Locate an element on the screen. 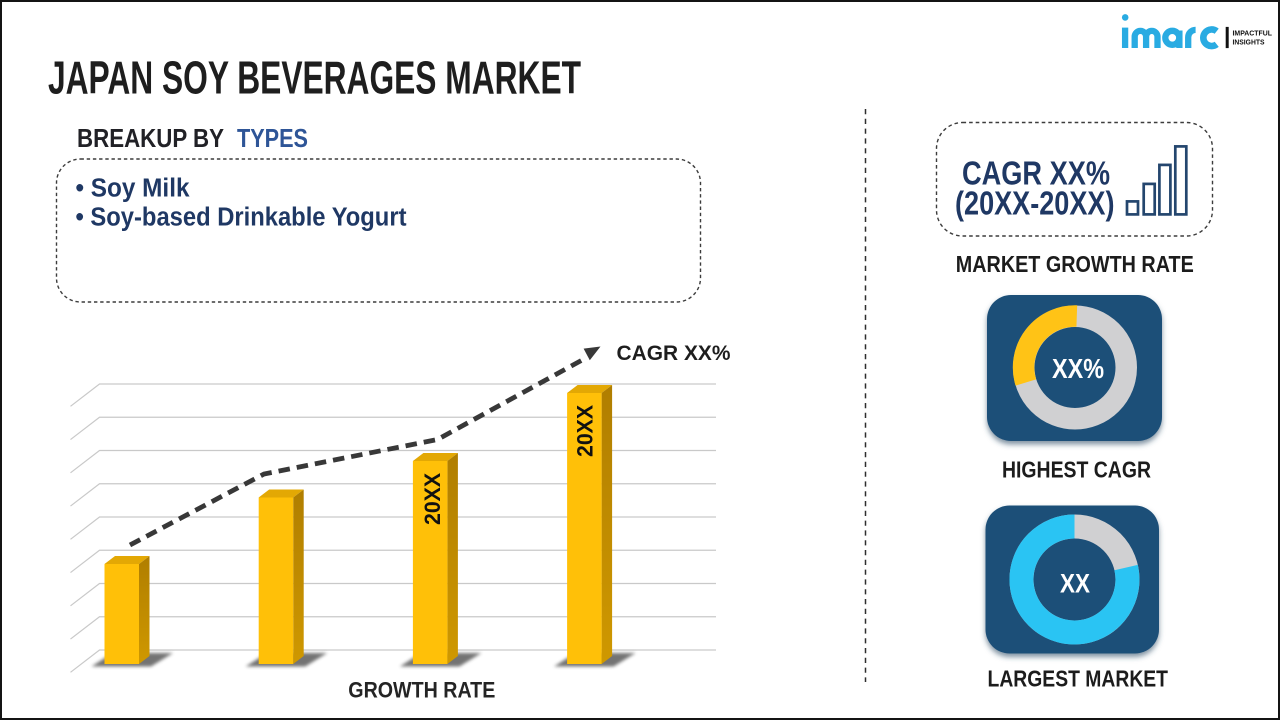 The height and width of the screenshot is (720, 1280). svg-text: XX is located at coordinates (1075, 584).